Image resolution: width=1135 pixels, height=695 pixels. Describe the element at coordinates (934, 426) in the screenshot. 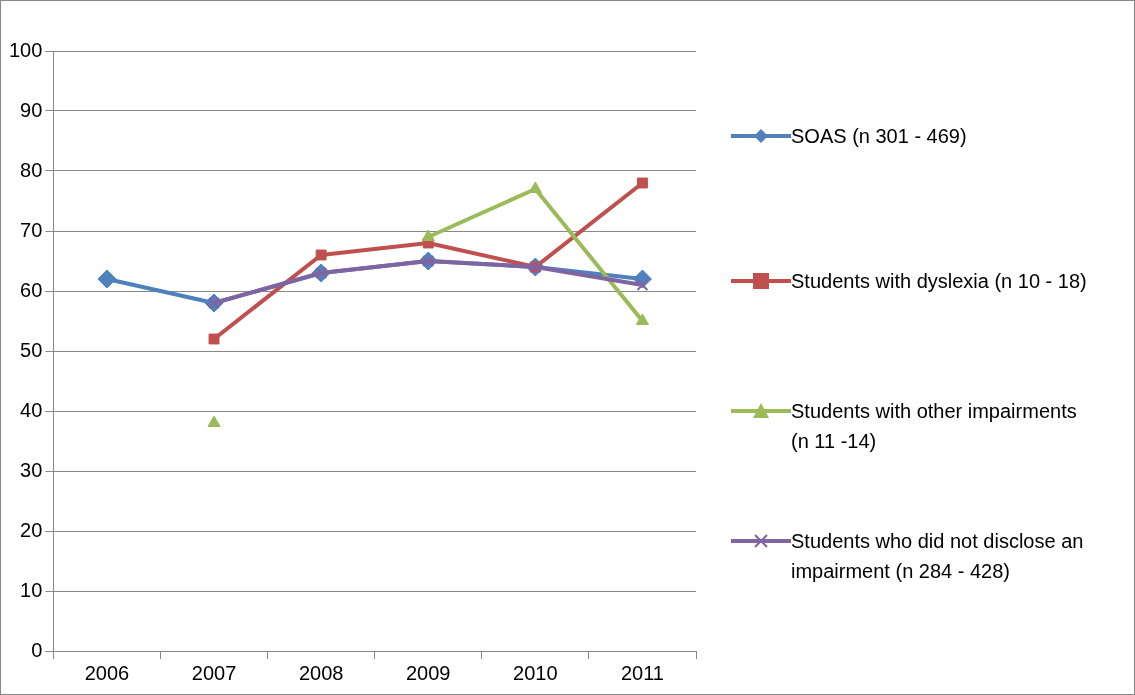

I see `legend-label: Students with other impairments (n 11 -14)` at that location.